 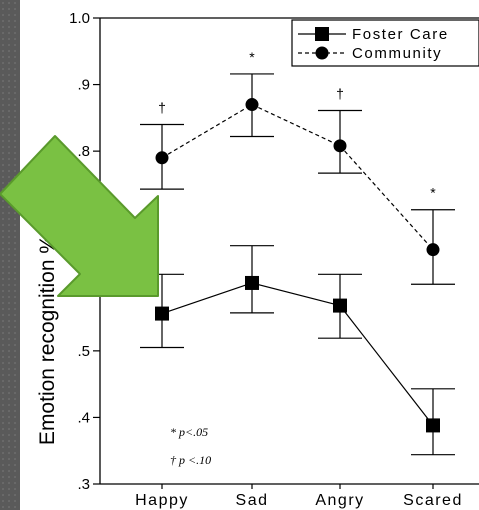 I want to click on legend-label: Community, so click(x=397, y=53).